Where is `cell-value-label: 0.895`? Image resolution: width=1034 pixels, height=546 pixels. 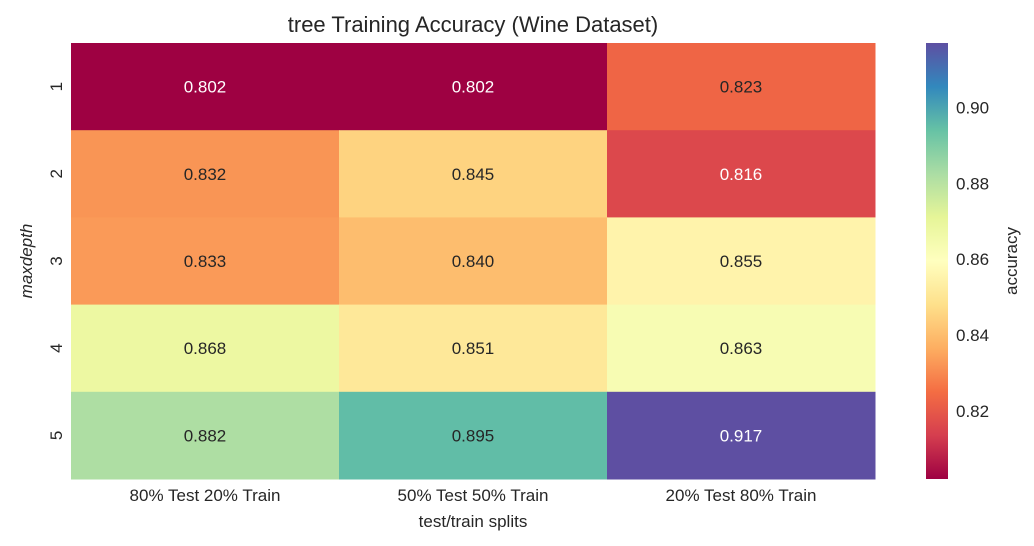 cell-value-label: 0.895 is located at coordinates (473, 435).